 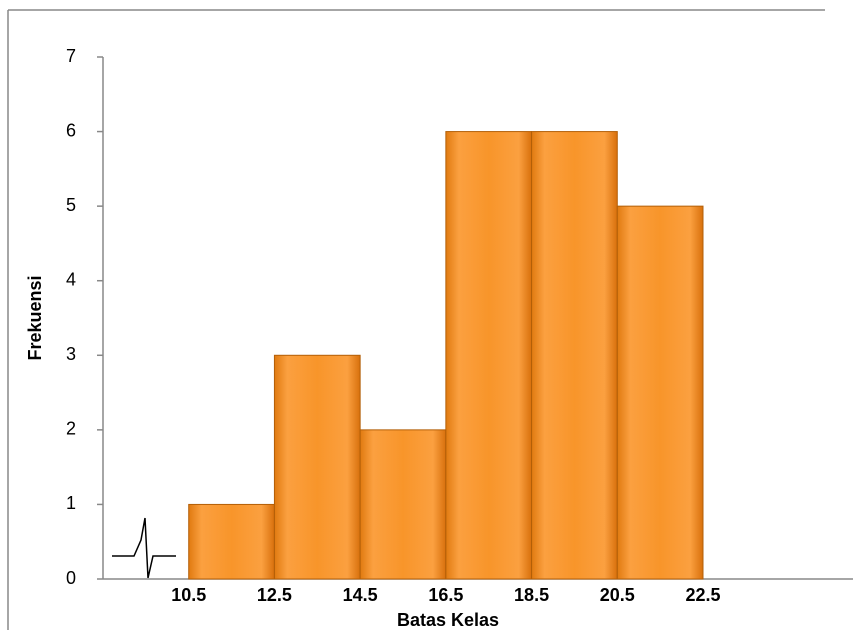 I want to click on y-tick-label: 5, so click(x=71, y=205).